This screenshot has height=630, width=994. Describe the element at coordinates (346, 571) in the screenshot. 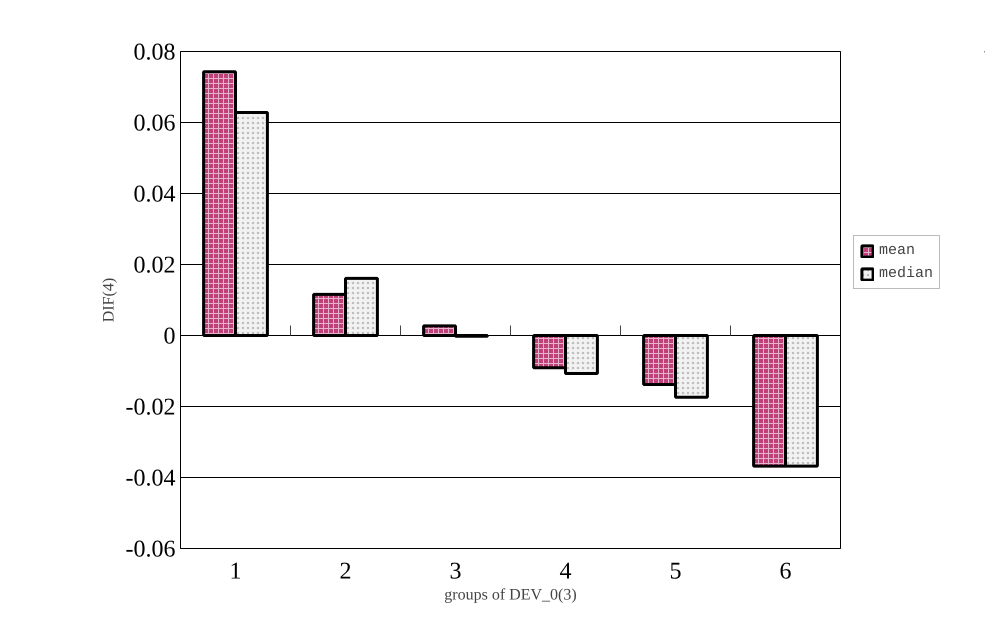

I see `x-tick-label: 2` at that location.